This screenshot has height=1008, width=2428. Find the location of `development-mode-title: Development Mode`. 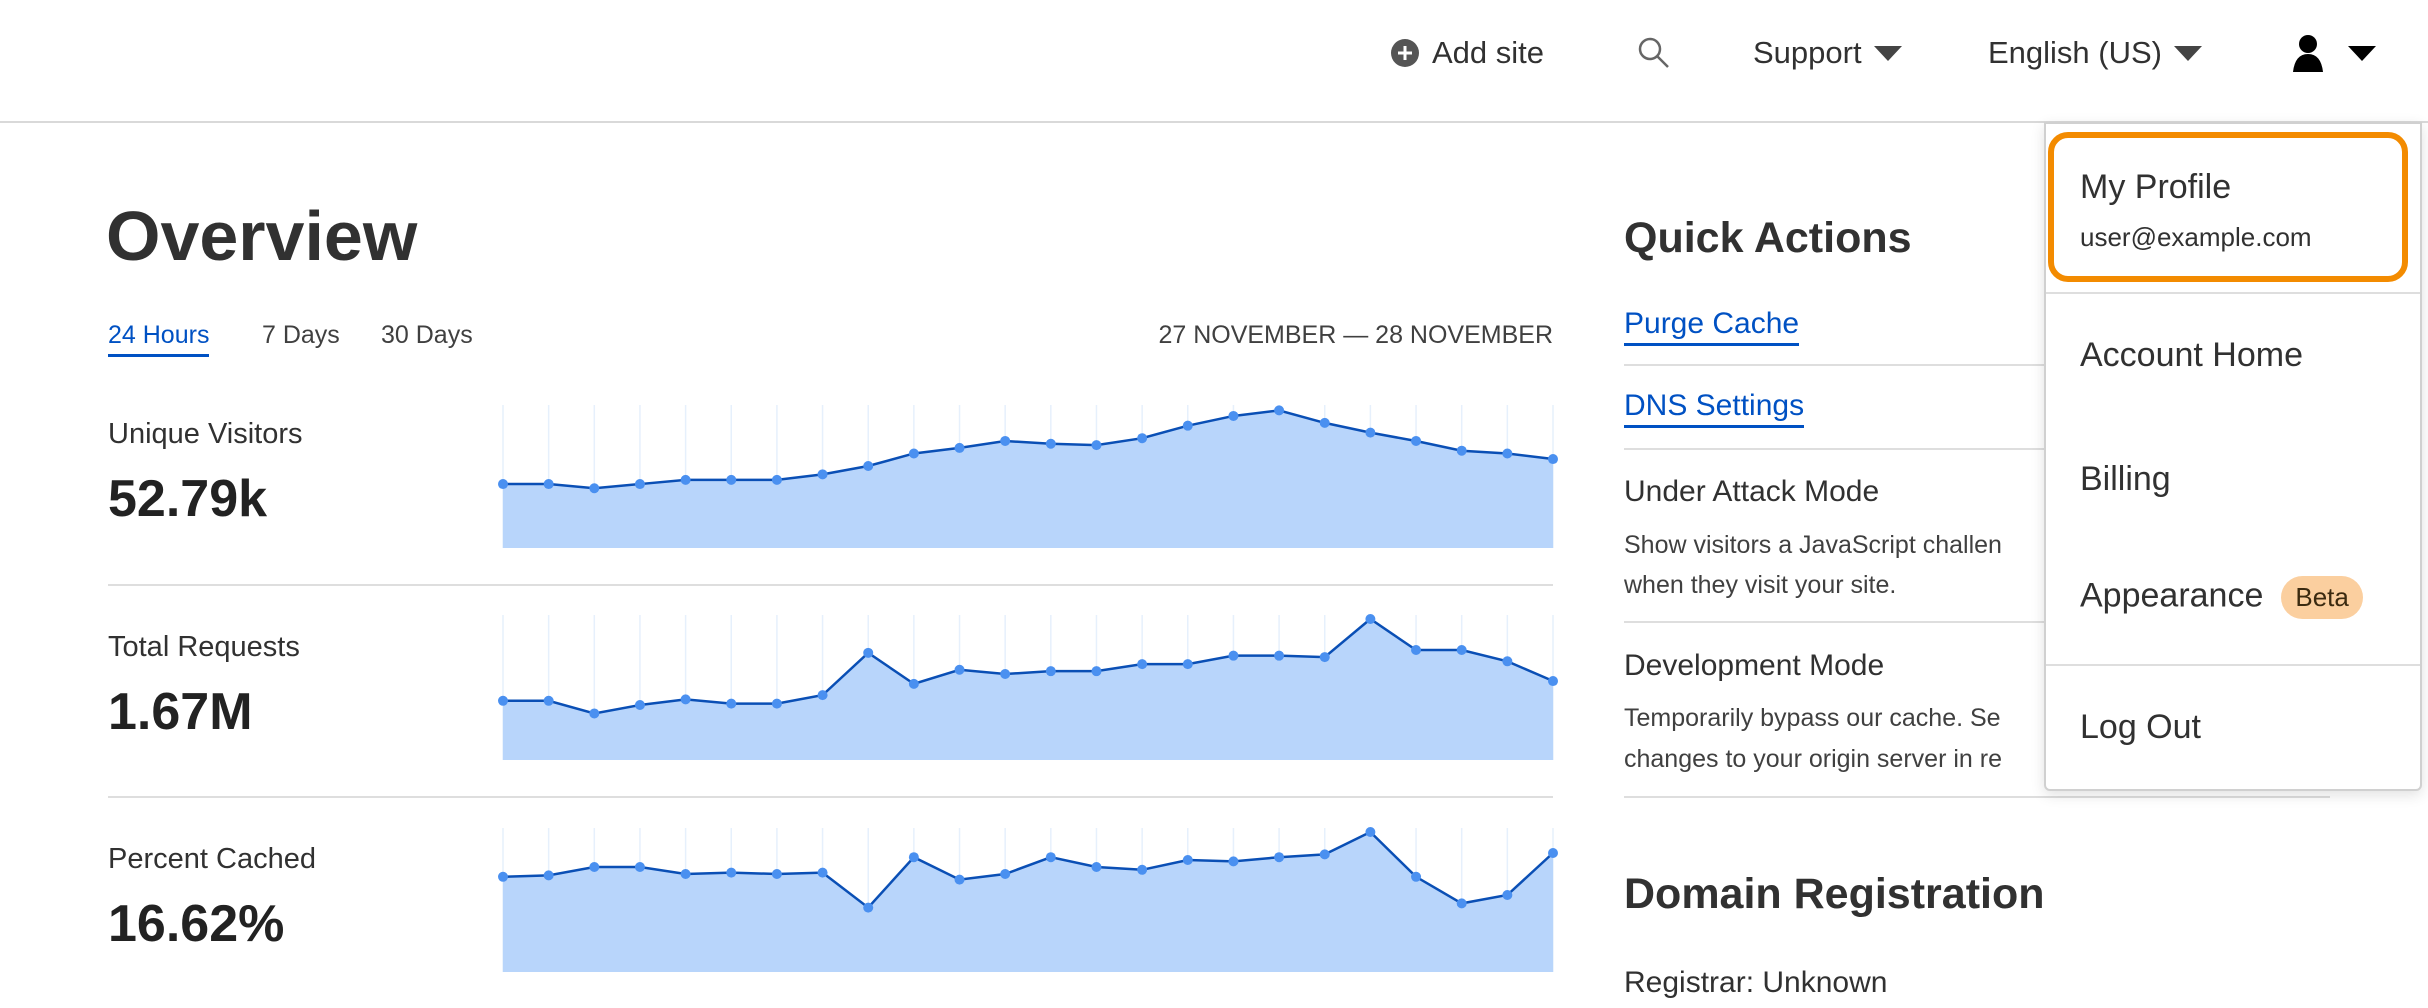

development-mode-title: Development Mode is located at coordinates (1754, 665).